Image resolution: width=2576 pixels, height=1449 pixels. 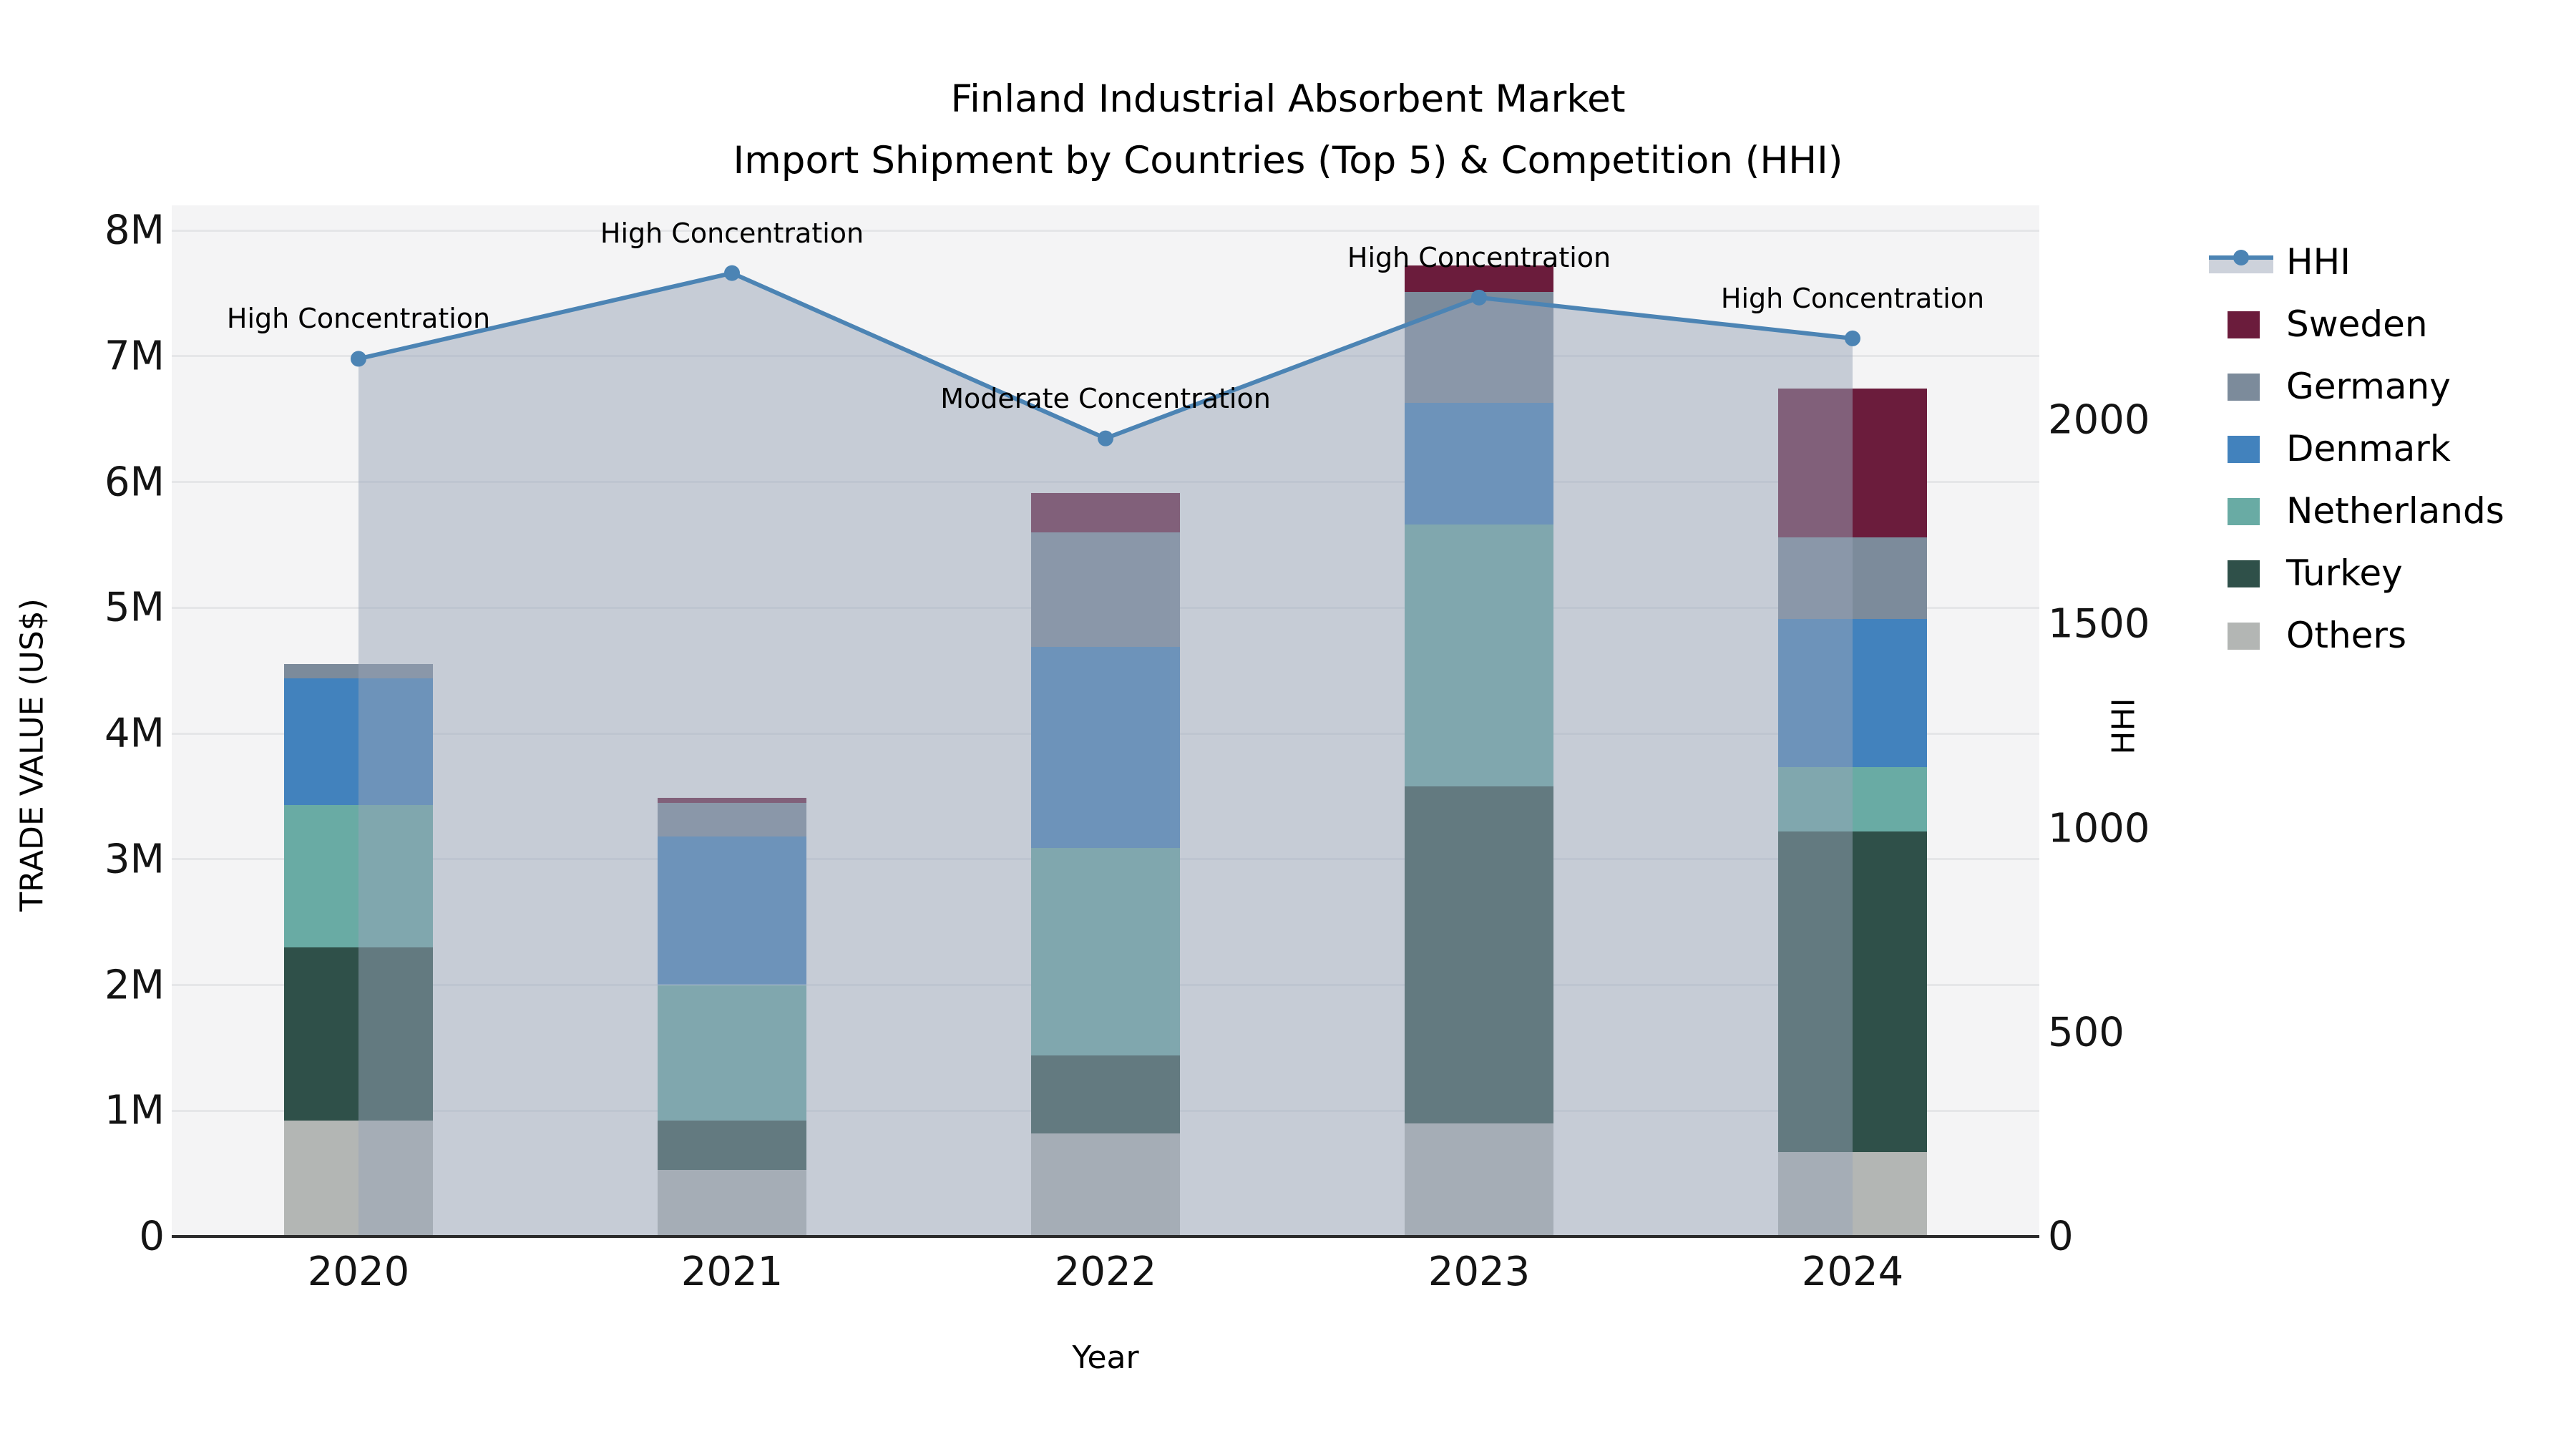 I want to click on swatch-others, so click(x=2244, y=636).